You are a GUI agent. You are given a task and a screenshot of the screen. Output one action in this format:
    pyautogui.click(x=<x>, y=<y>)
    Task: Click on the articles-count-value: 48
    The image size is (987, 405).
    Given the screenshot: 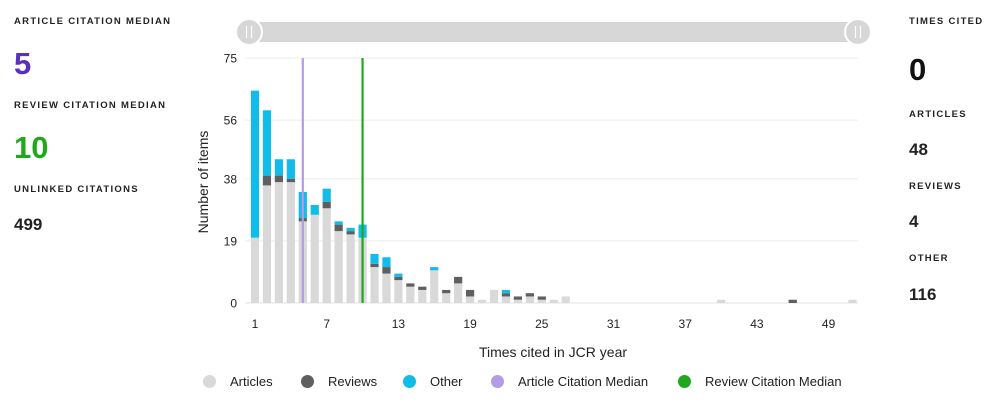 What is the action you would take?
    pyautogui.click(x=918, y=149)
    